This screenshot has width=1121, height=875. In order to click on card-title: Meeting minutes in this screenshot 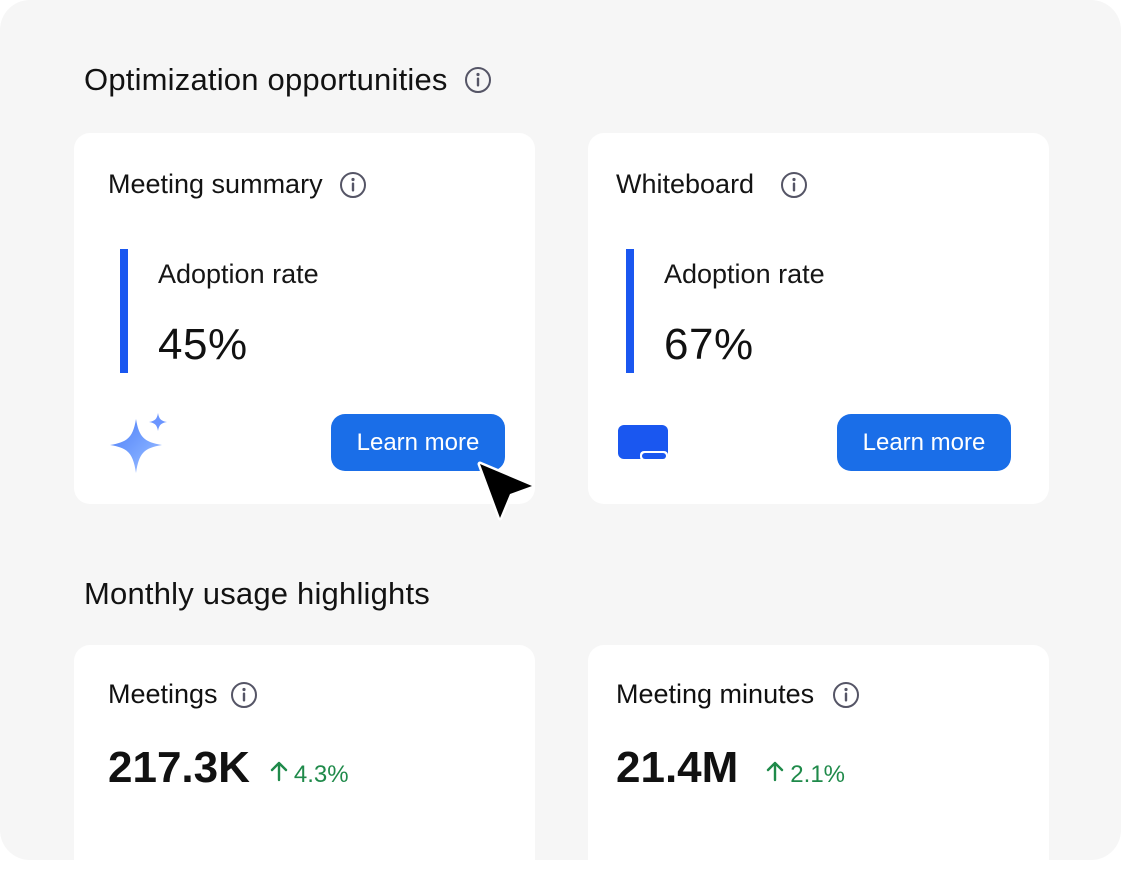, I will do `click(715, 694)`.